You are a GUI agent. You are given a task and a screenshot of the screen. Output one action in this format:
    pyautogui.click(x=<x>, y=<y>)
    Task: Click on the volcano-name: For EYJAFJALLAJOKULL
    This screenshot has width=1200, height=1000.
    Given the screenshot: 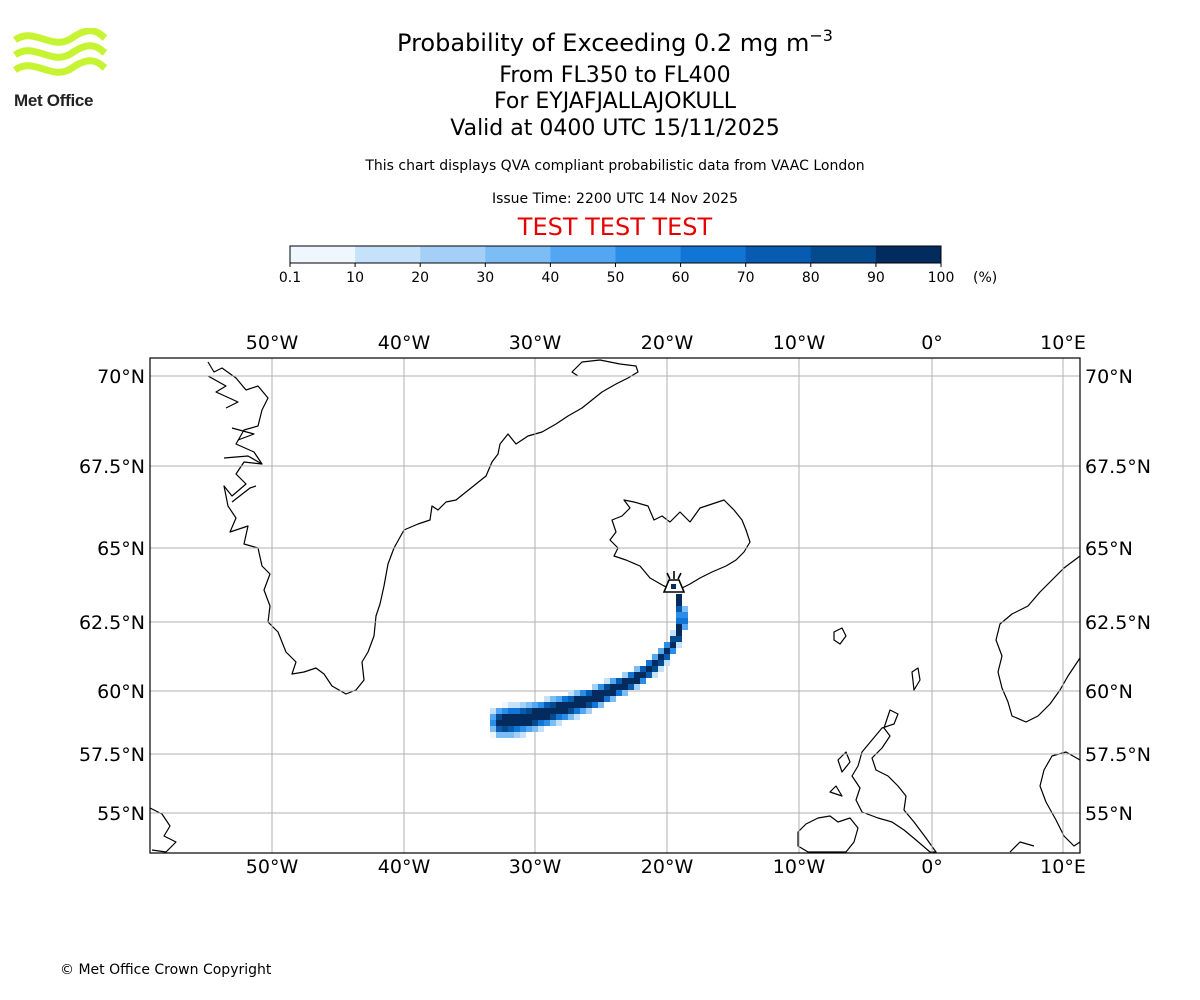 What is the action you would take?
    pyautogui.click(x=615, y=101)
    